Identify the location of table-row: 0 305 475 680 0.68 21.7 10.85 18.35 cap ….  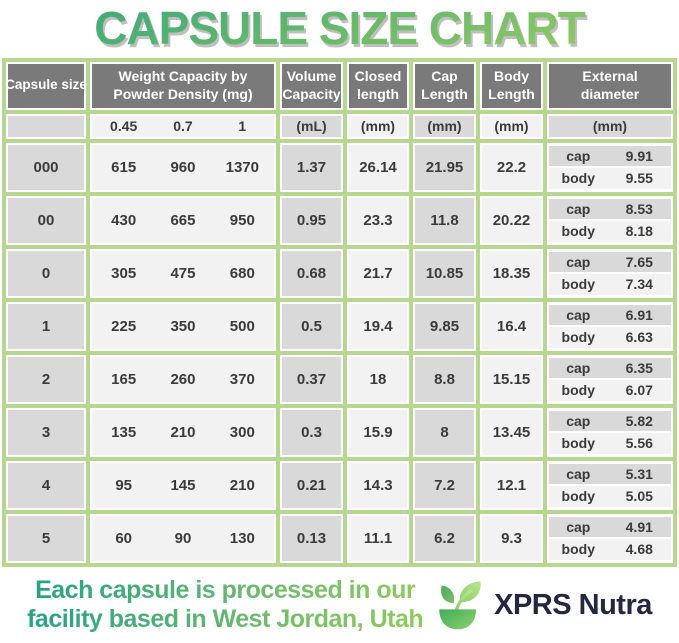
(339, 273).